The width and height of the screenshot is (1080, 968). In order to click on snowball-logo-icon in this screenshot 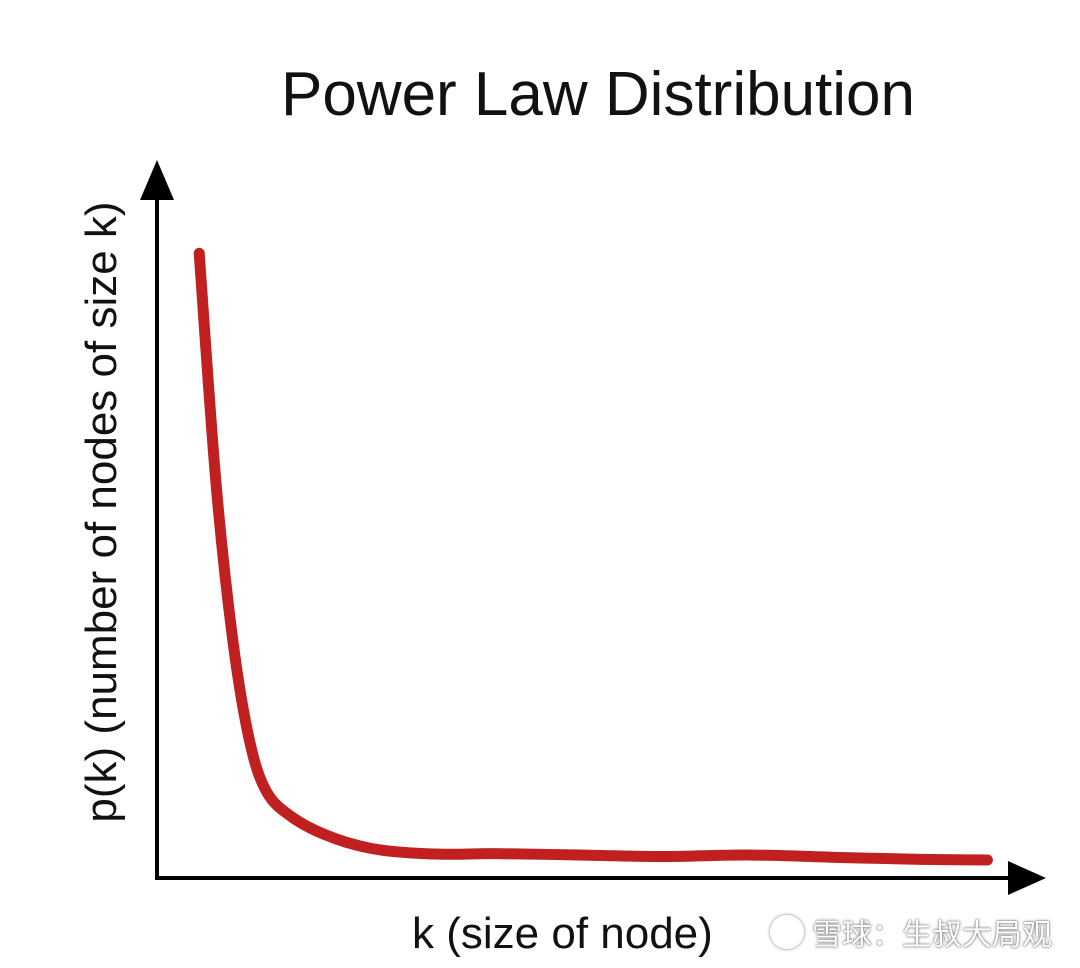, I will do `click(787, 932)`.